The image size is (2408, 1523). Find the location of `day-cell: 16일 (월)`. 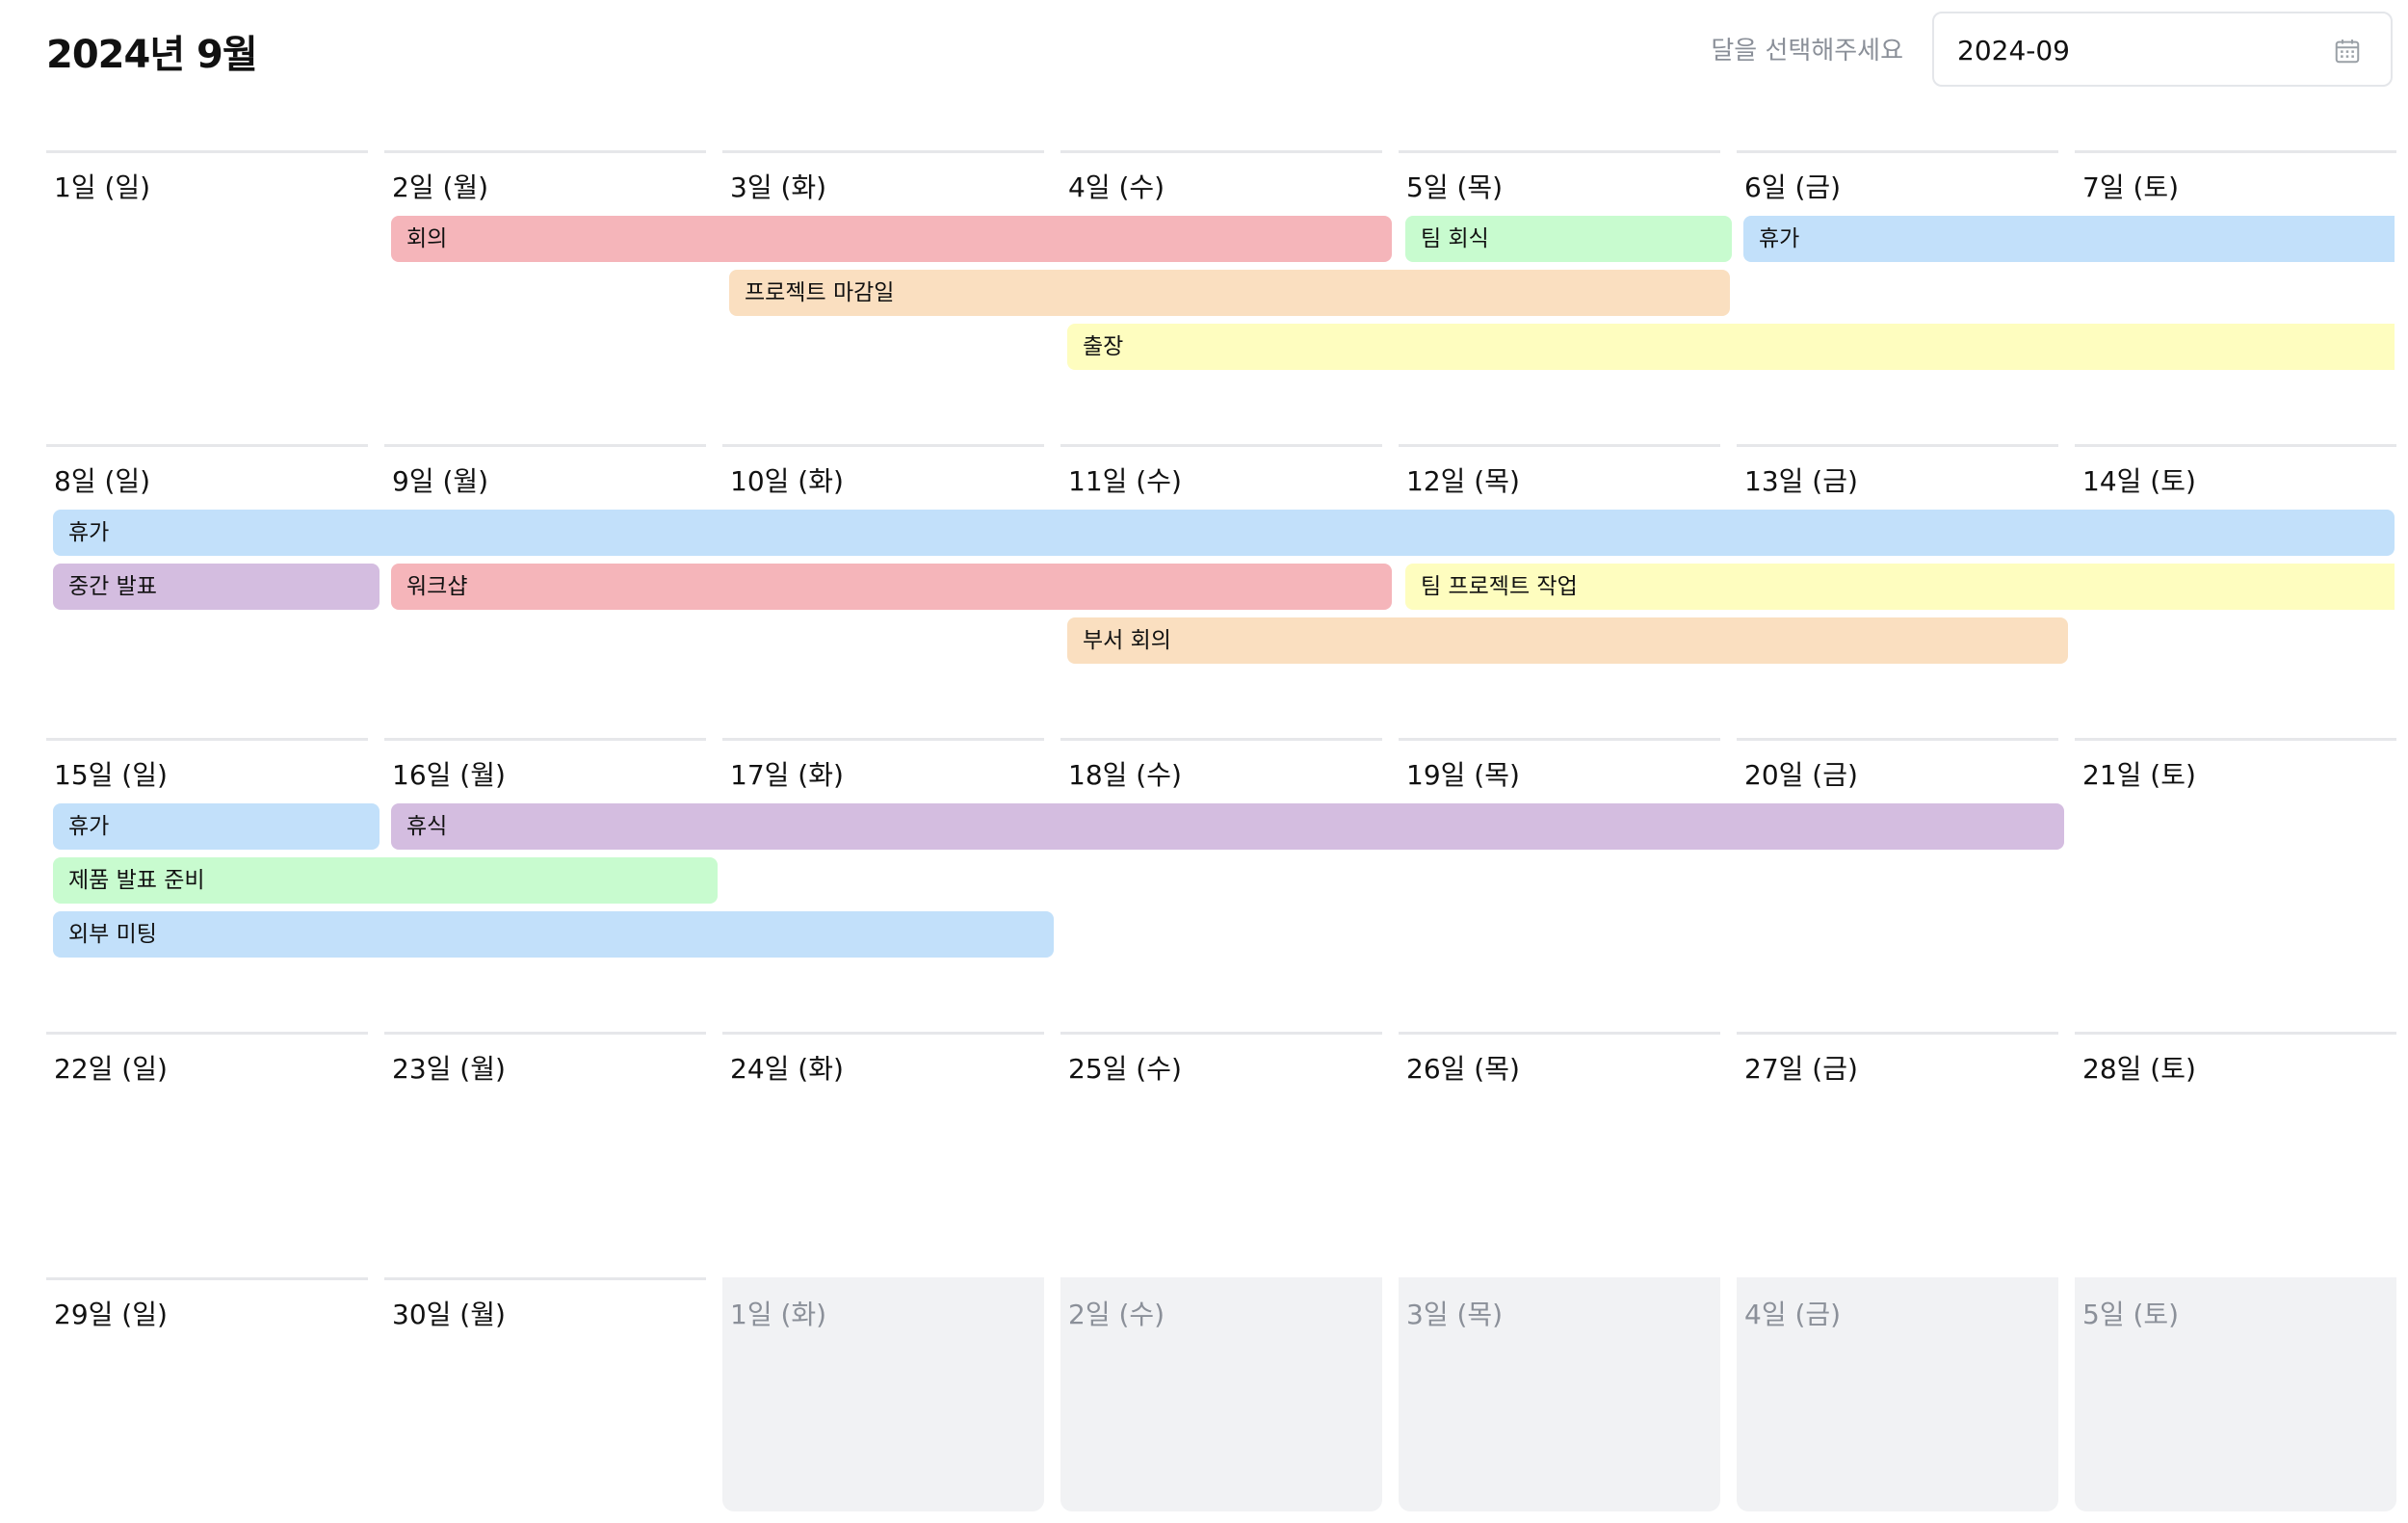

day-cell: 16일 (월) is located at coordinates (545, 764).